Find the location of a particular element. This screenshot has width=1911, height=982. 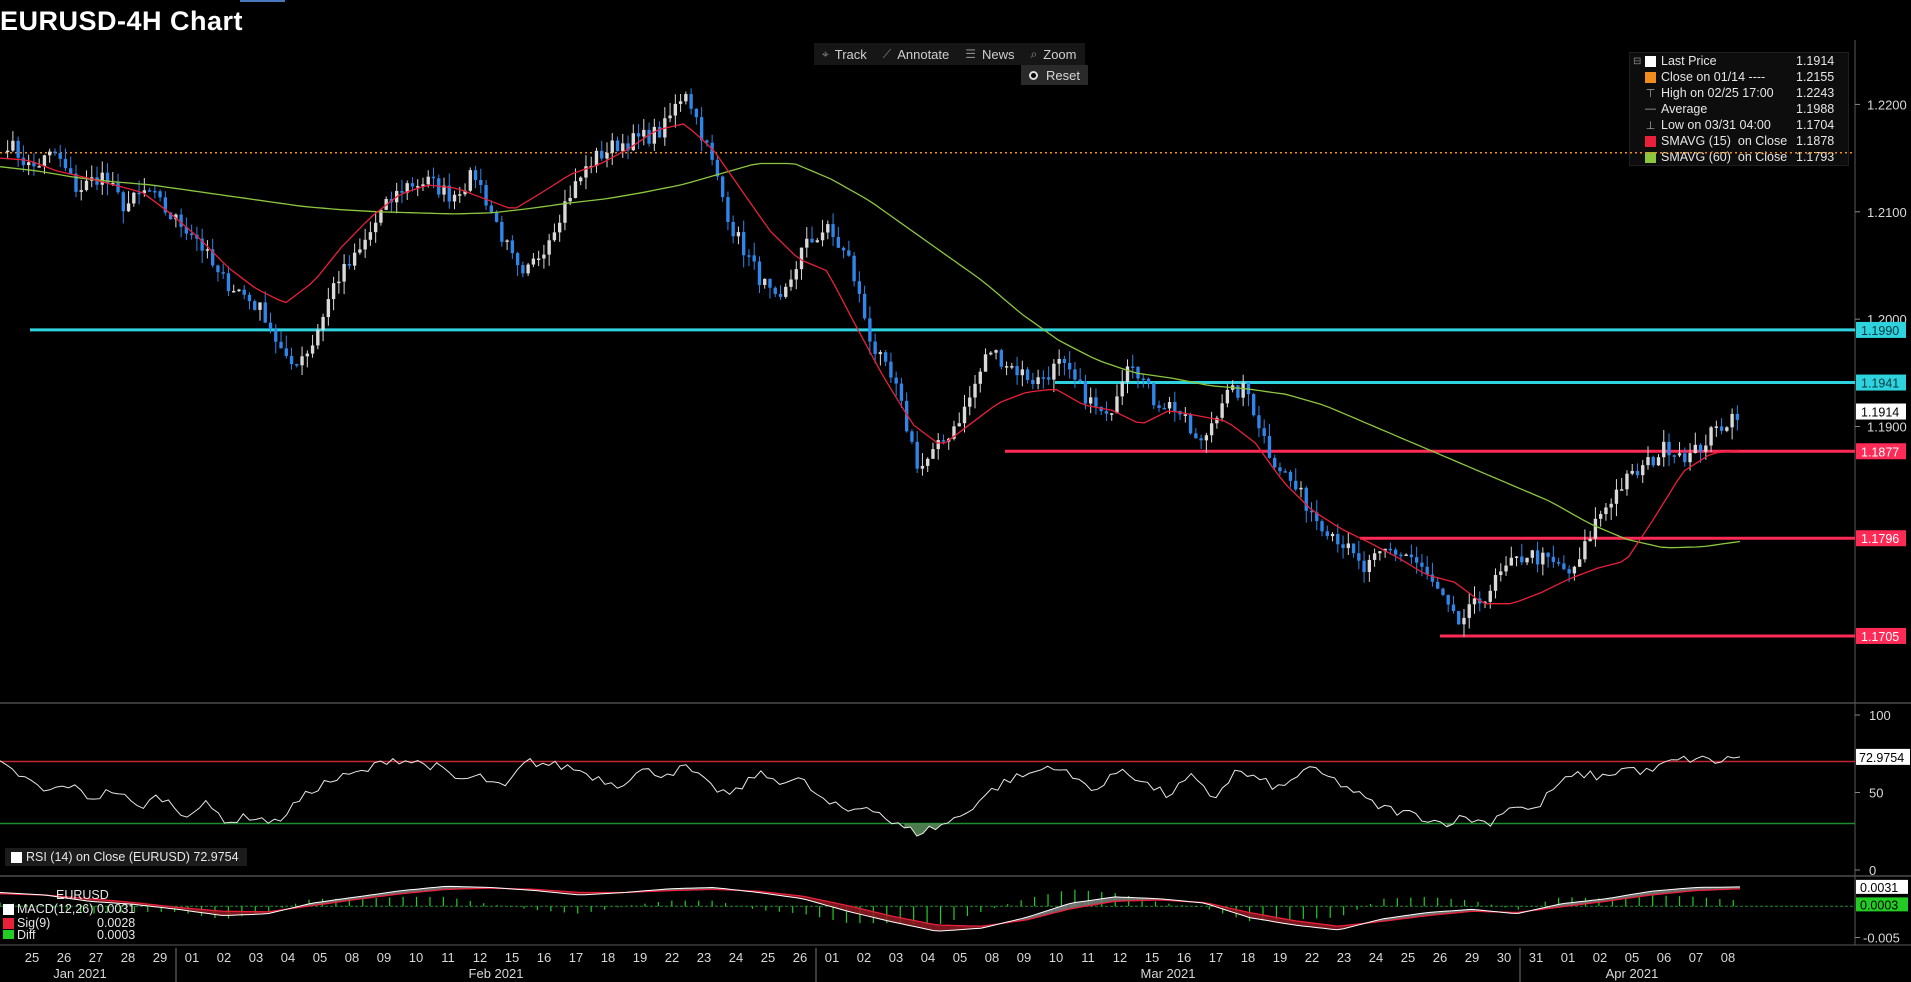

level-tag-label: 1.1914 is located at coordinates (1880, 413).